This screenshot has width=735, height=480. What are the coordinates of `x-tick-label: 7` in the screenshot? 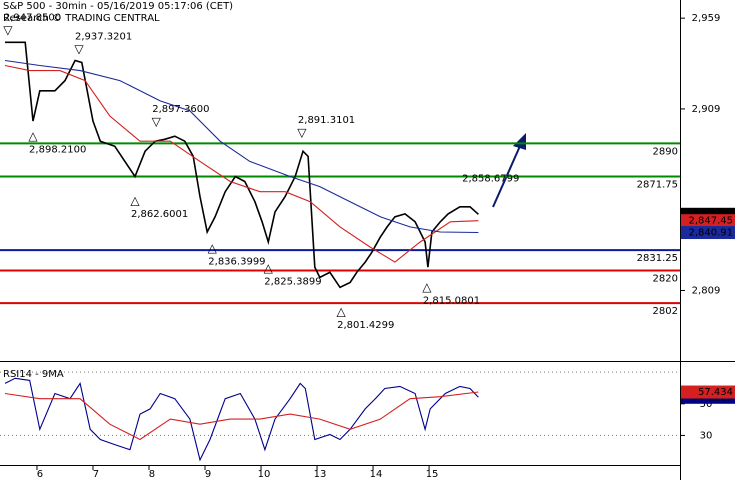 It's located at (96, 474).